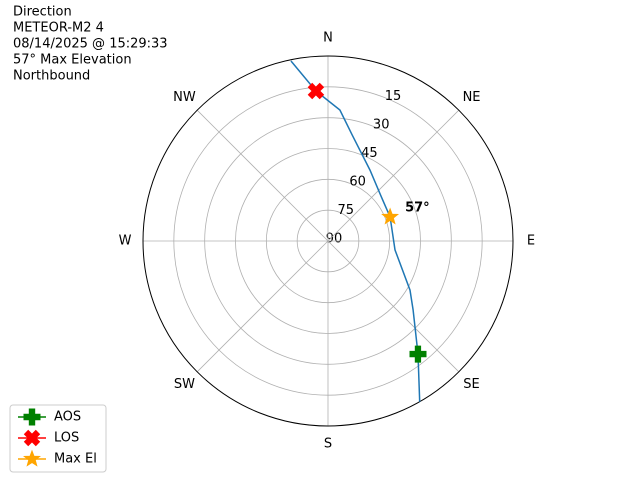  I want to click on title-line: Northbound, so click(51, 76).